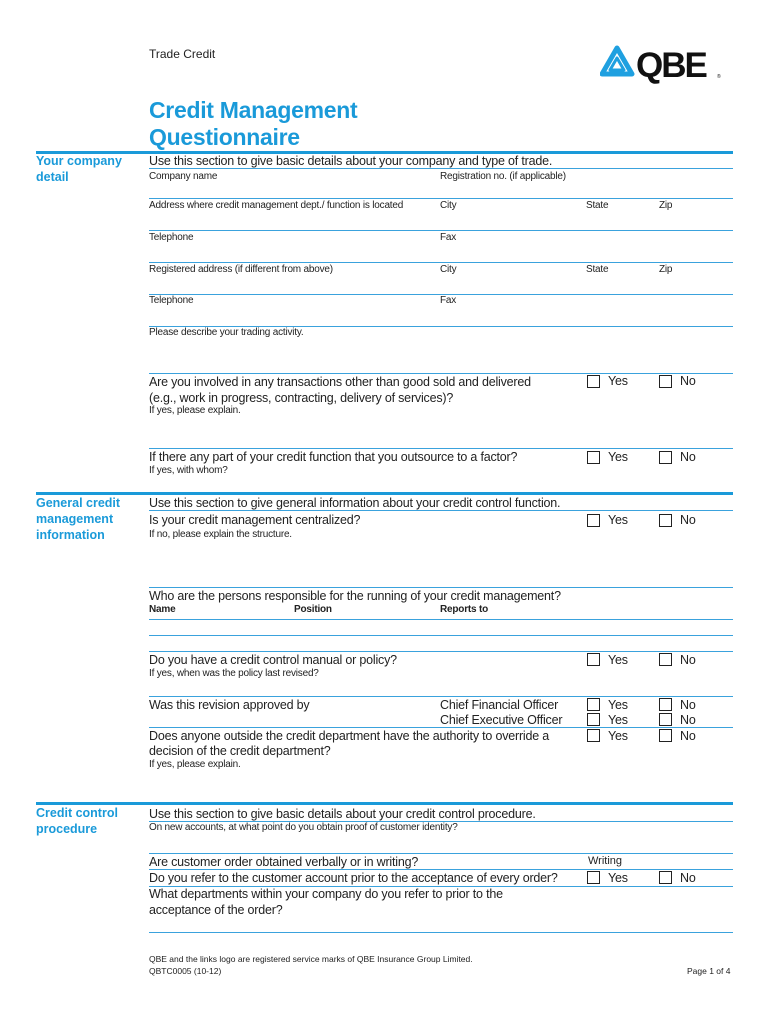 This screenshot has width=768, height=1024. Describe the element at coordinates (183, 176) in the screenshot. I see `company-name-label: Company name` at that location.